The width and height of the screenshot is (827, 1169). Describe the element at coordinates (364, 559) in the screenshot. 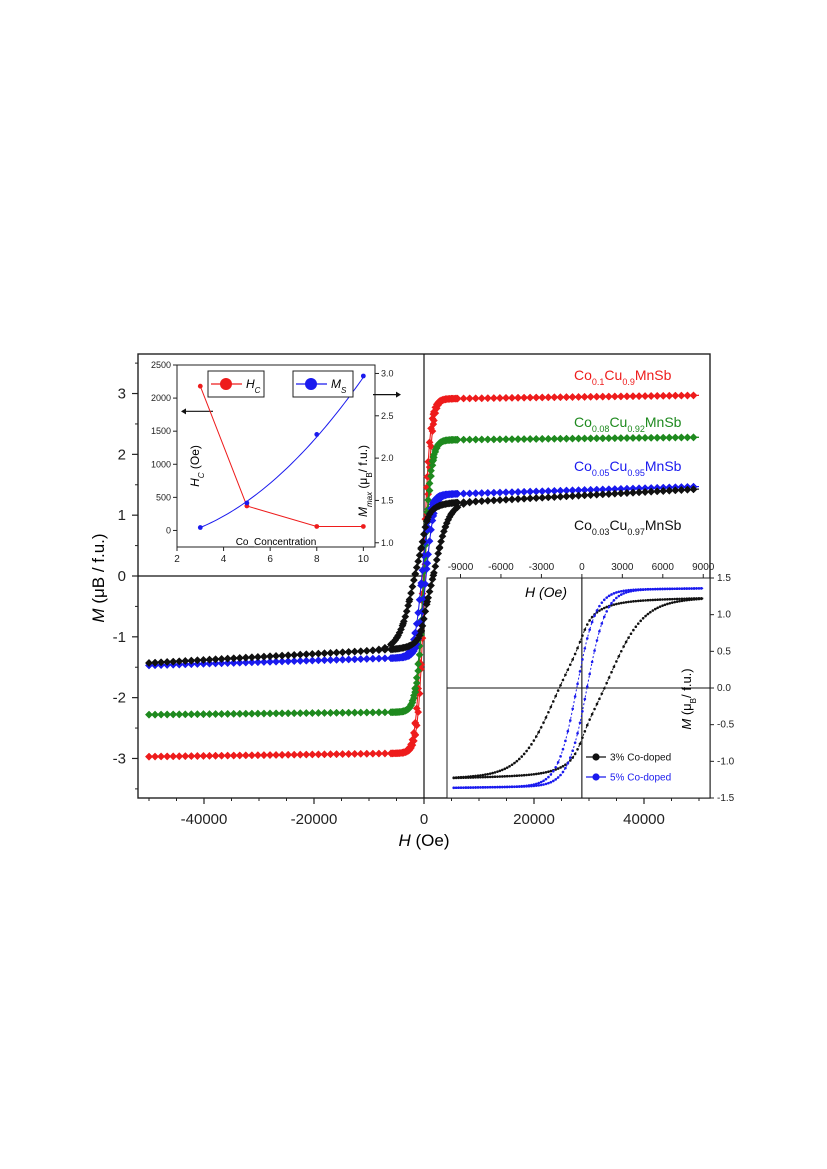

I see `inset-top-x-tick-label: 10` at that location.